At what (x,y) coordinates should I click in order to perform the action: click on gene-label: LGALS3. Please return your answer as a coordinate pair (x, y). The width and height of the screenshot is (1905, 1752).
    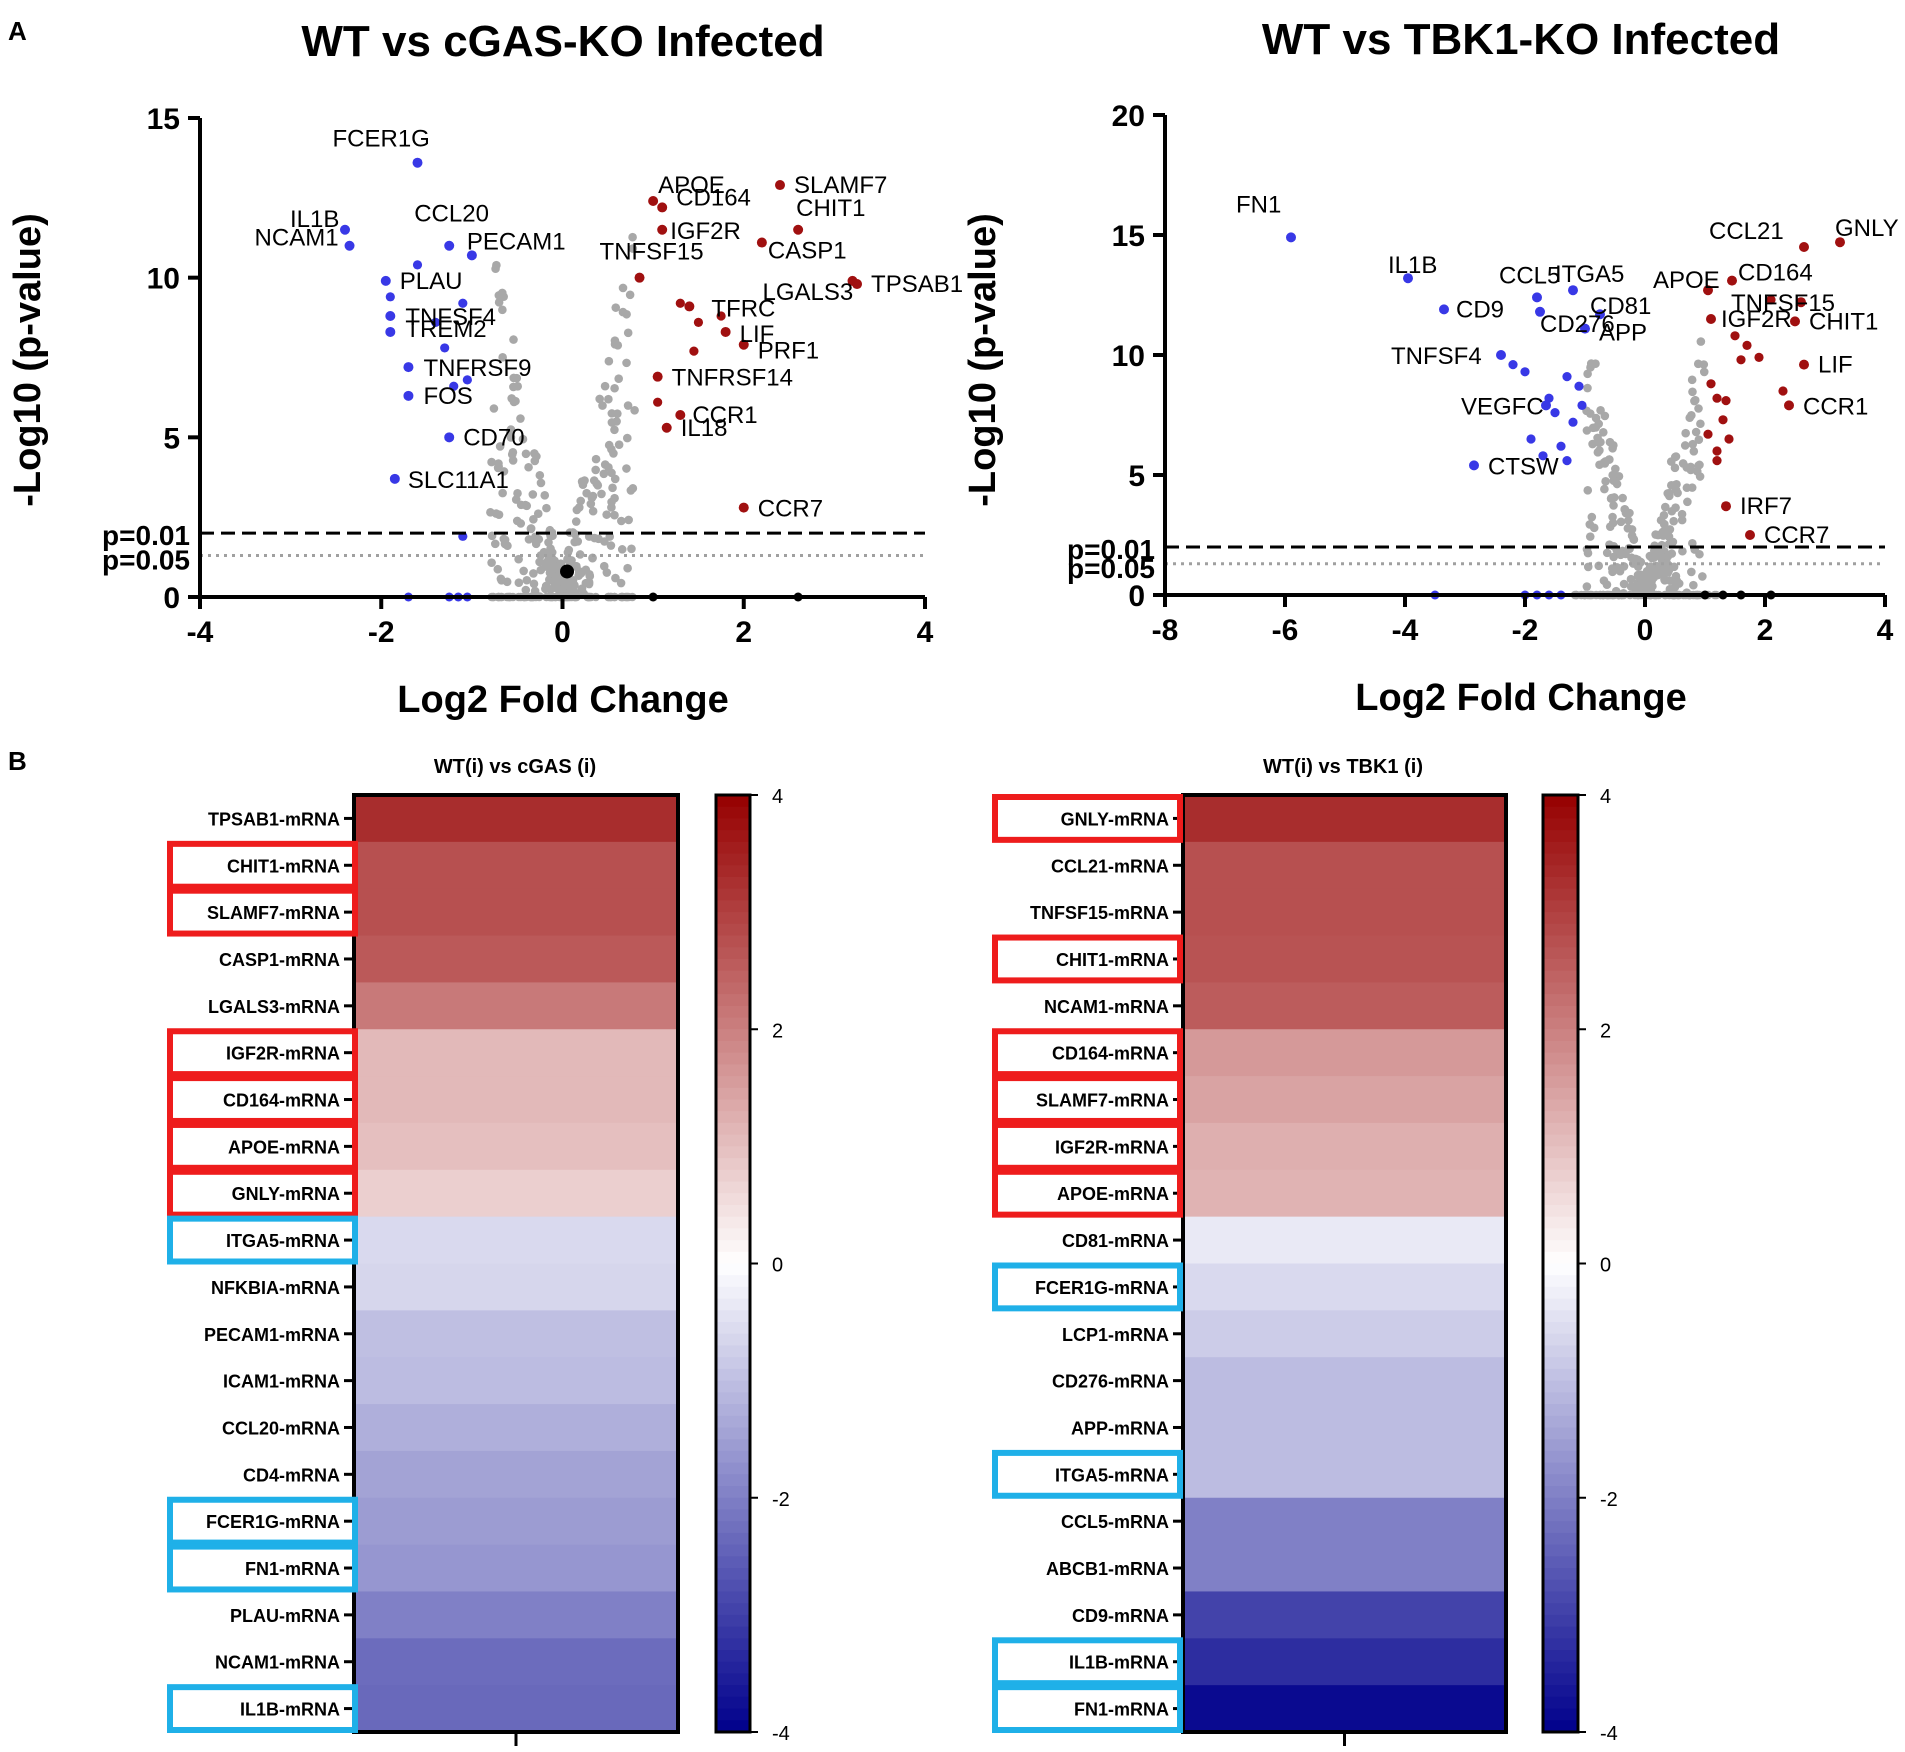
    Looking at the image, I should click on (808, 292).